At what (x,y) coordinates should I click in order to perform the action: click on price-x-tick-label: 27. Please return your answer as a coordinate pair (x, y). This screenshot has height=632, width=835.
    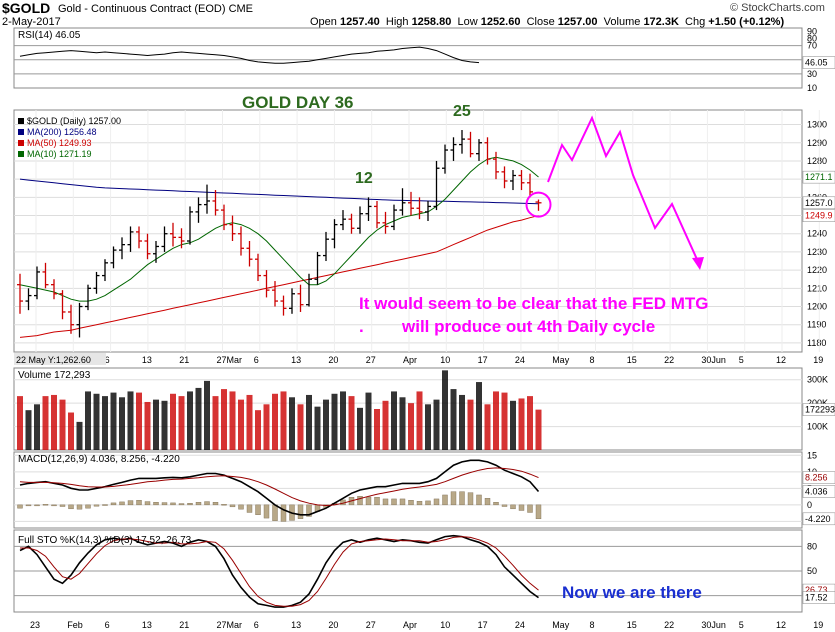
    Looking at the image, I should click on (371, 360).